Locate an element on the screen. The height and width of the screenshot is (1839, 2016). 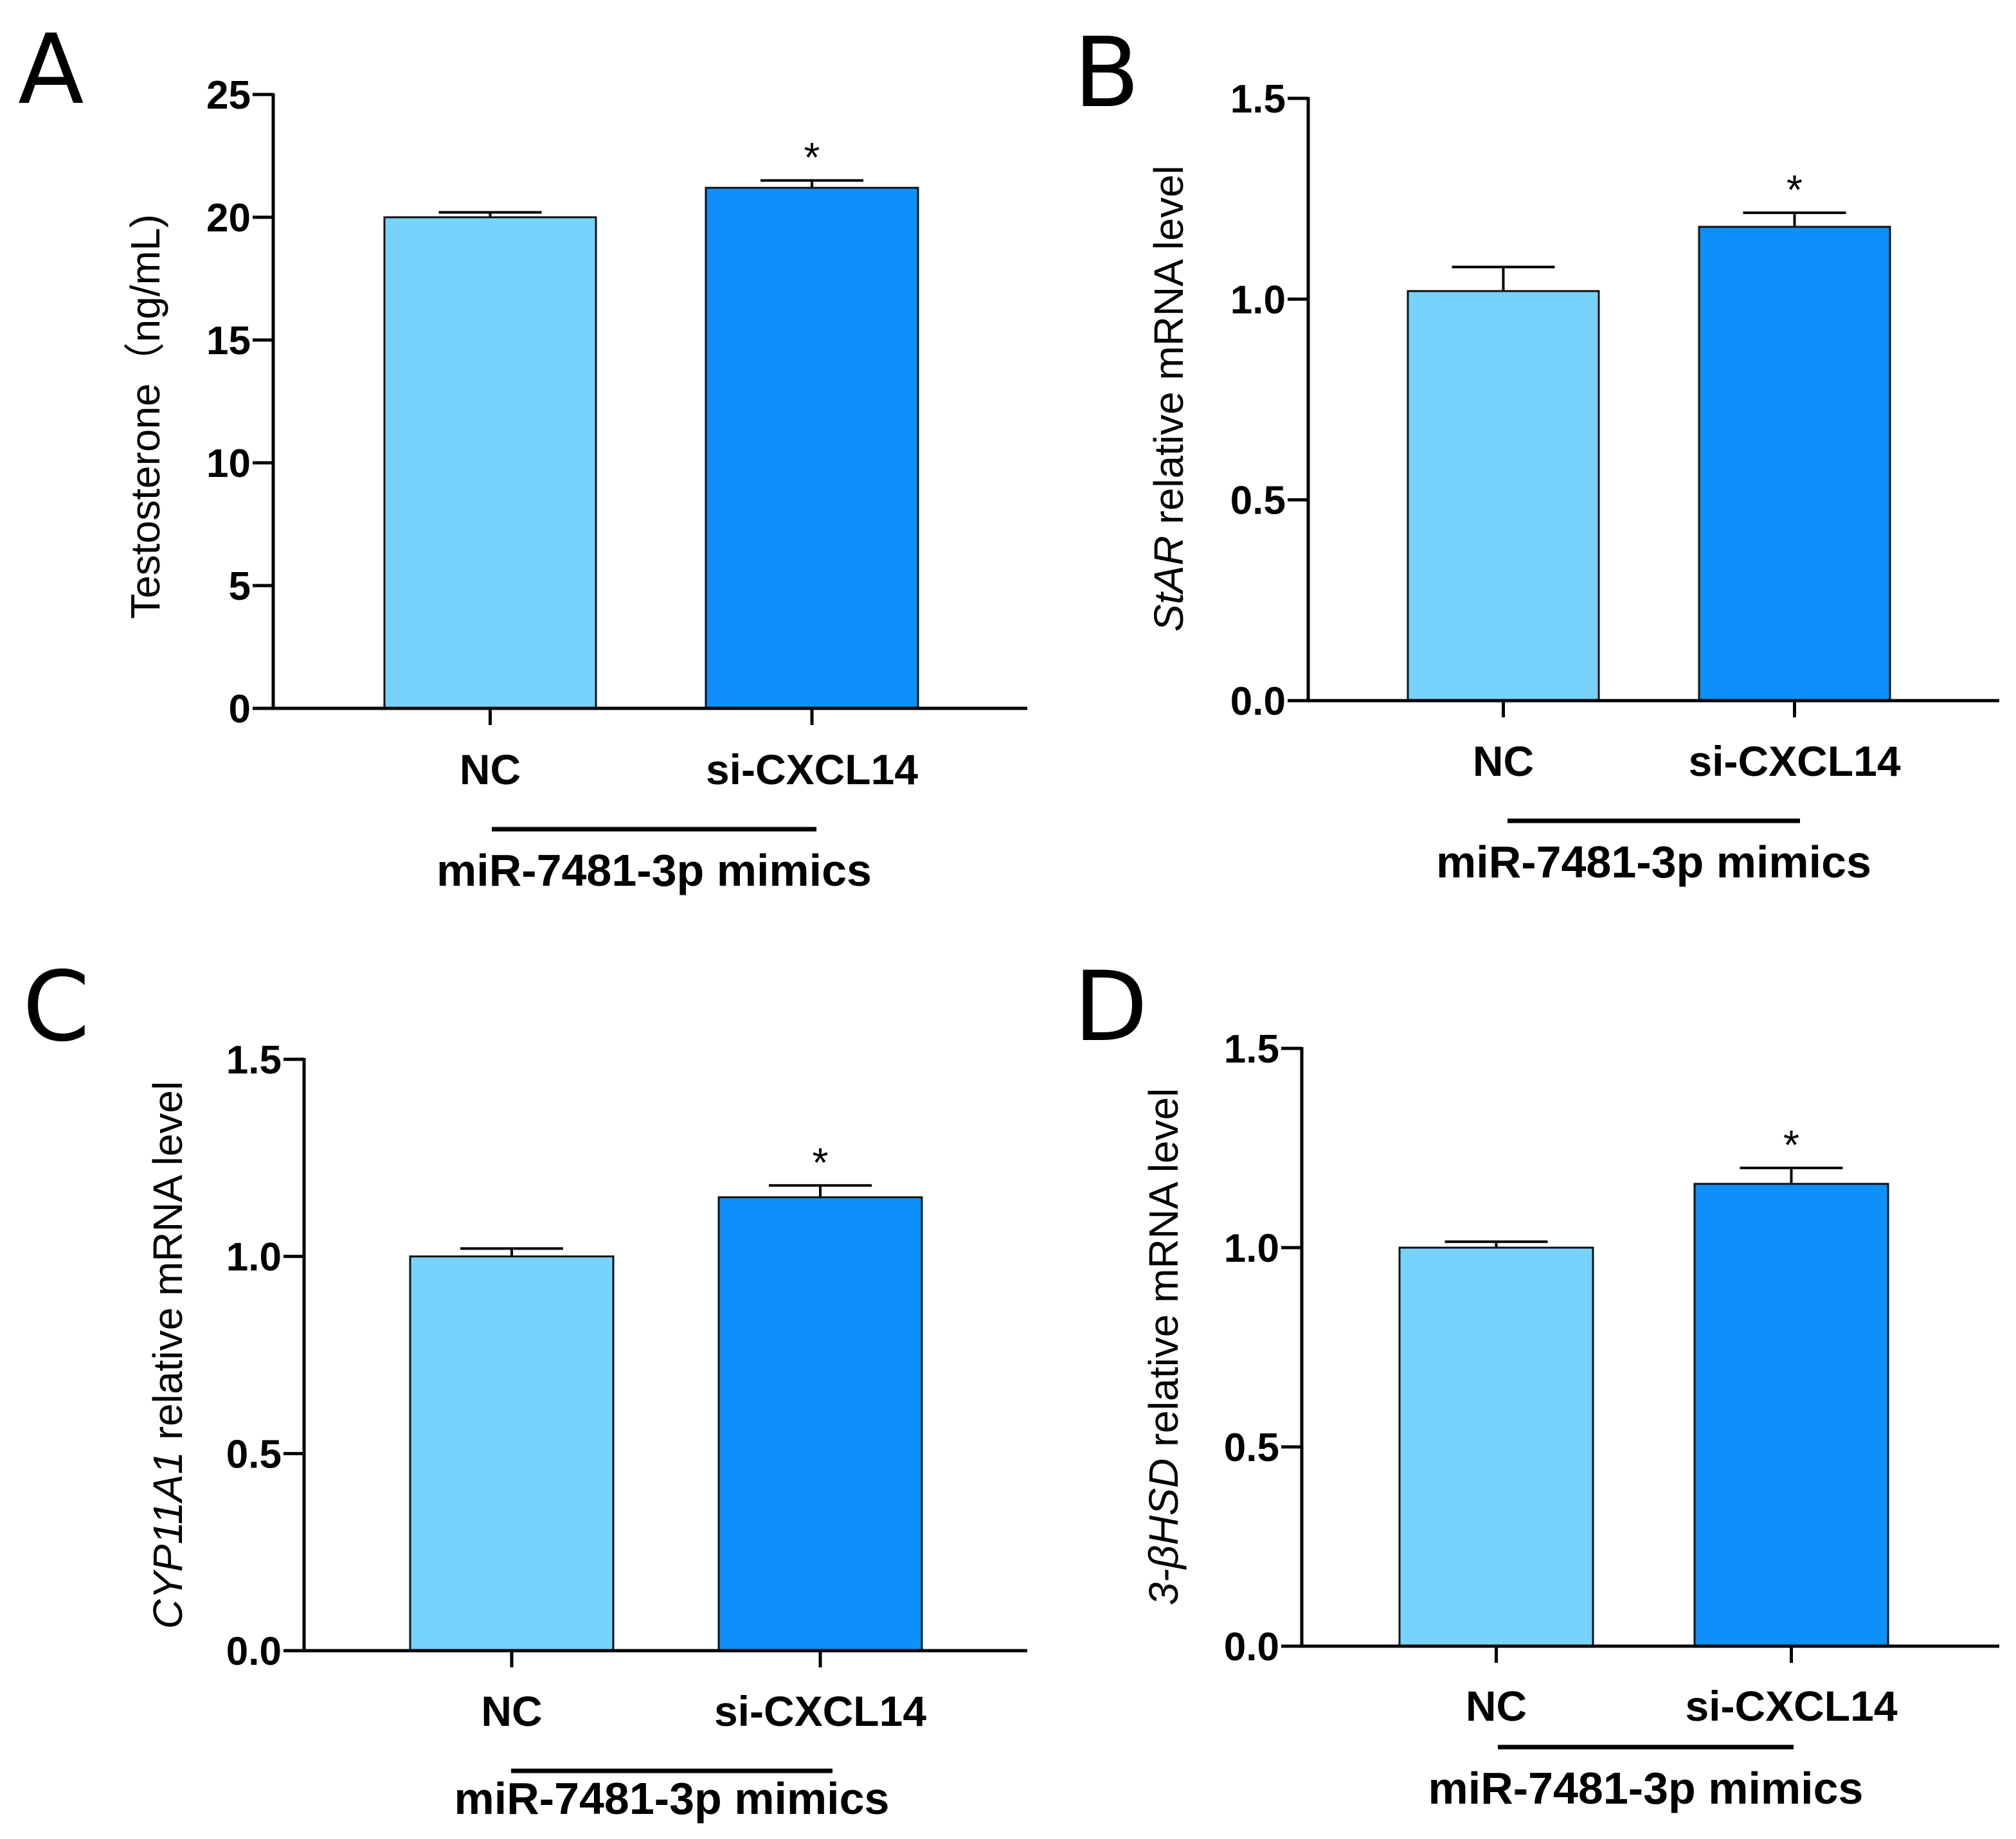
y-tick-label: 0 is located at coordinates (240, 709).